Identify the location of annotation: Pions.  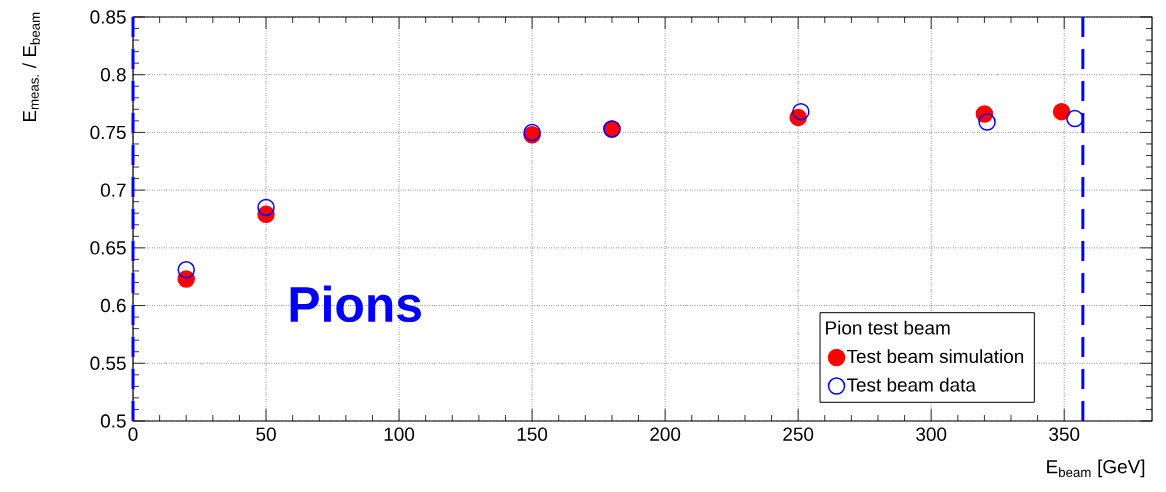
(355, 304).